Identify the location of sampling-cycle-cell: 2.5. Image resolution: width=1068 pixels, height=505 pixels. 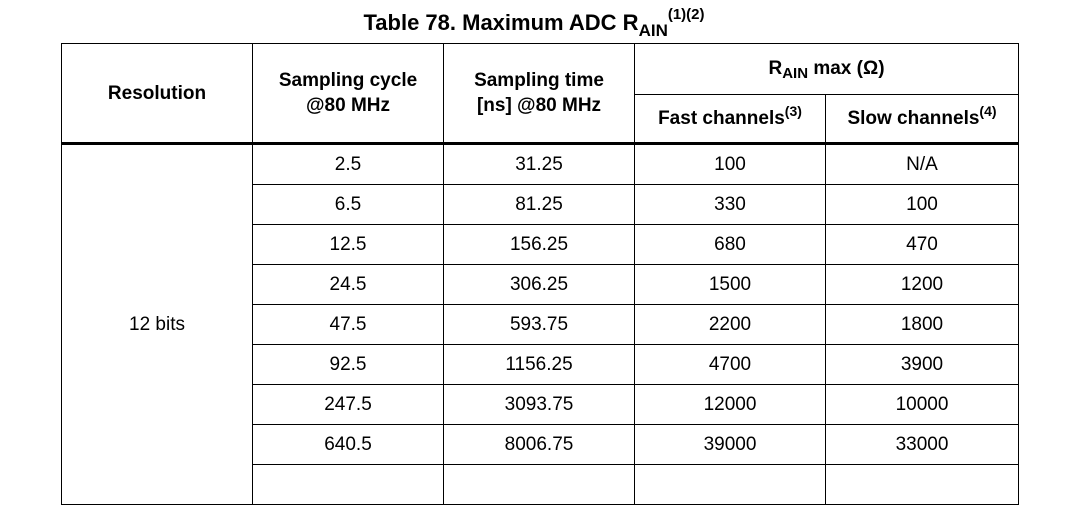
(348, 164).